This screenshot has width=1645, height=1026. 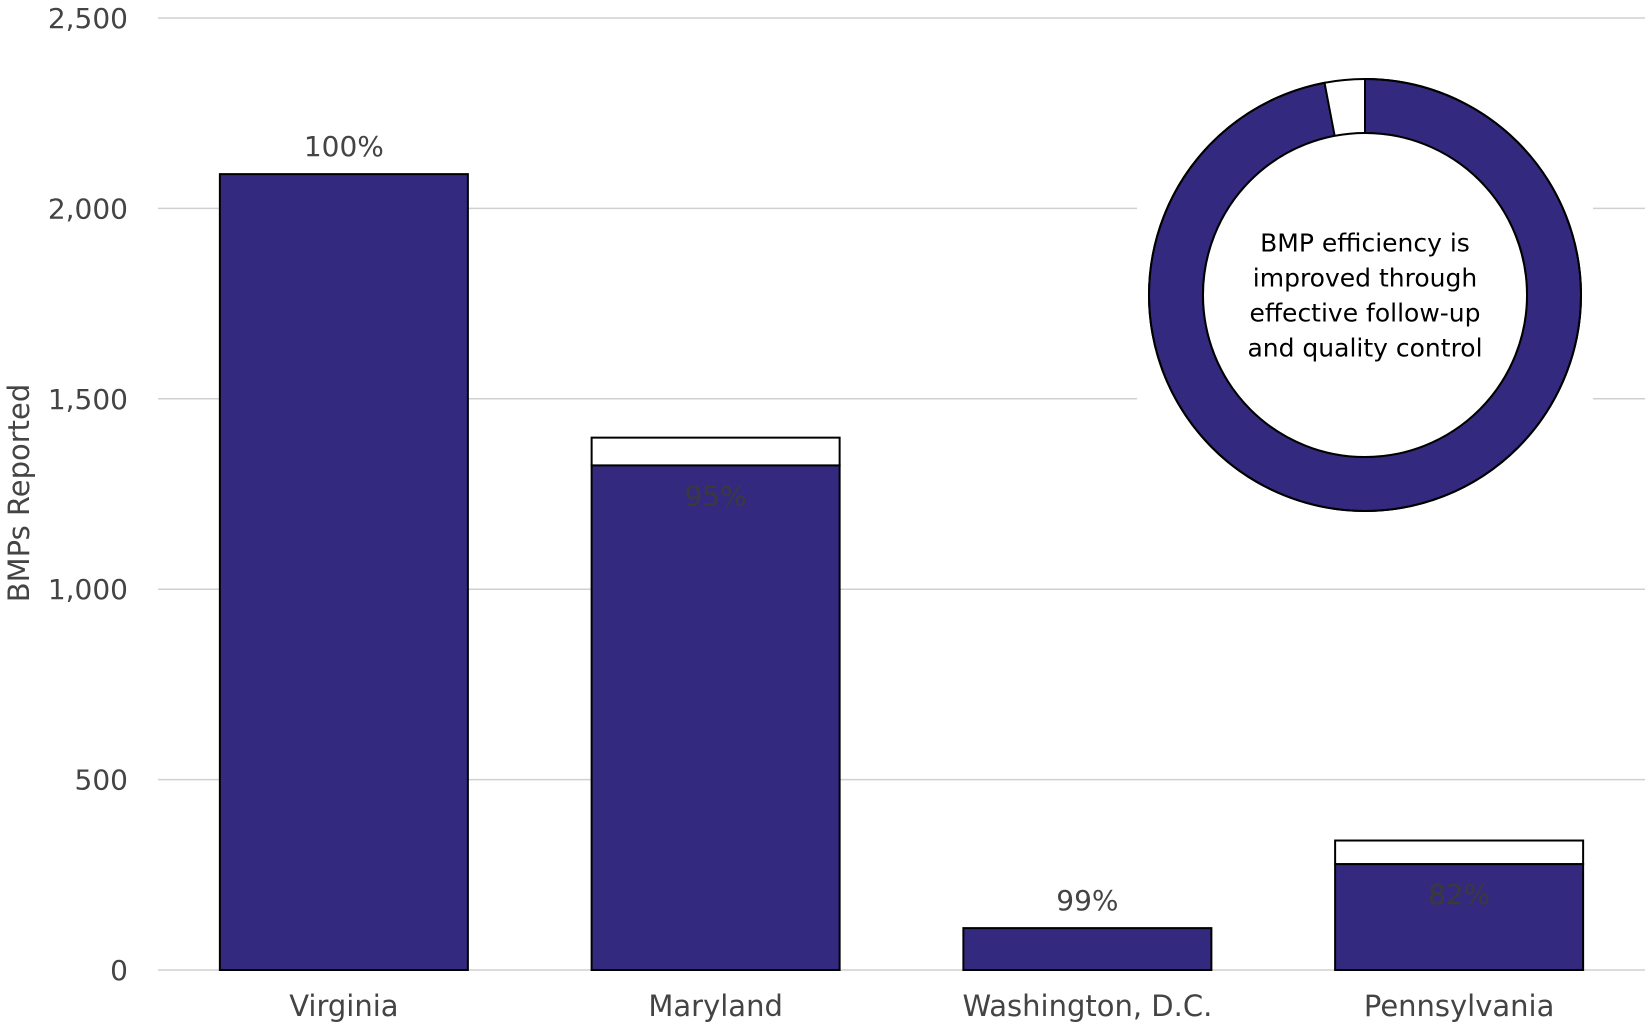 What do you see at coordinates (1087, 900) in the screenshot?
I see `data-label: 99%` at bounding box center [1087, 900].